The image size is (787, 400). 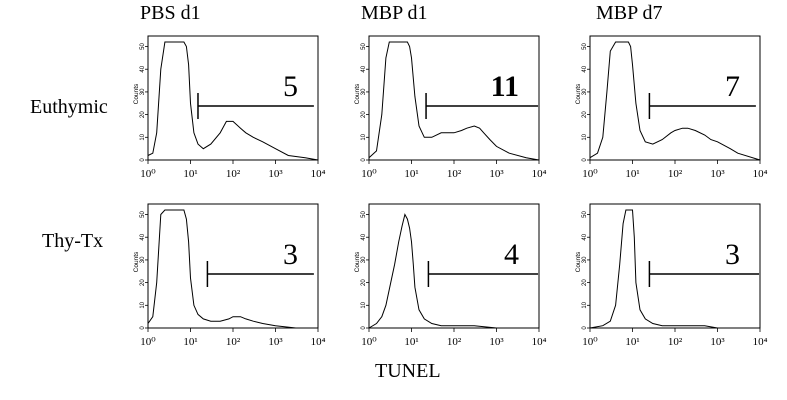 What do you see at coordinates (629, 13) in the screenshot?
I see `column-title-mbp-d7: MBP d7` at bounding box center [629, 13].